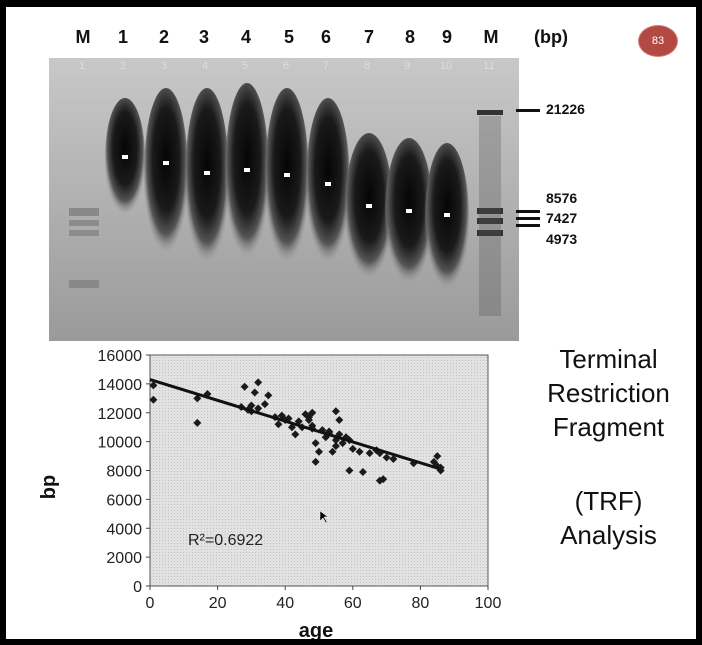 This screenshot has height=645, width=702. I want to click on x-tick-label: 0, so click(150, 603).